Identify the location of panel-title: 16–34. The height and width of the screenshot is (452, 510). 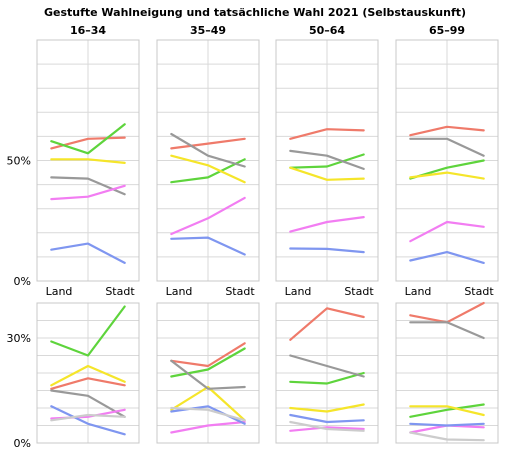
(88, 30).